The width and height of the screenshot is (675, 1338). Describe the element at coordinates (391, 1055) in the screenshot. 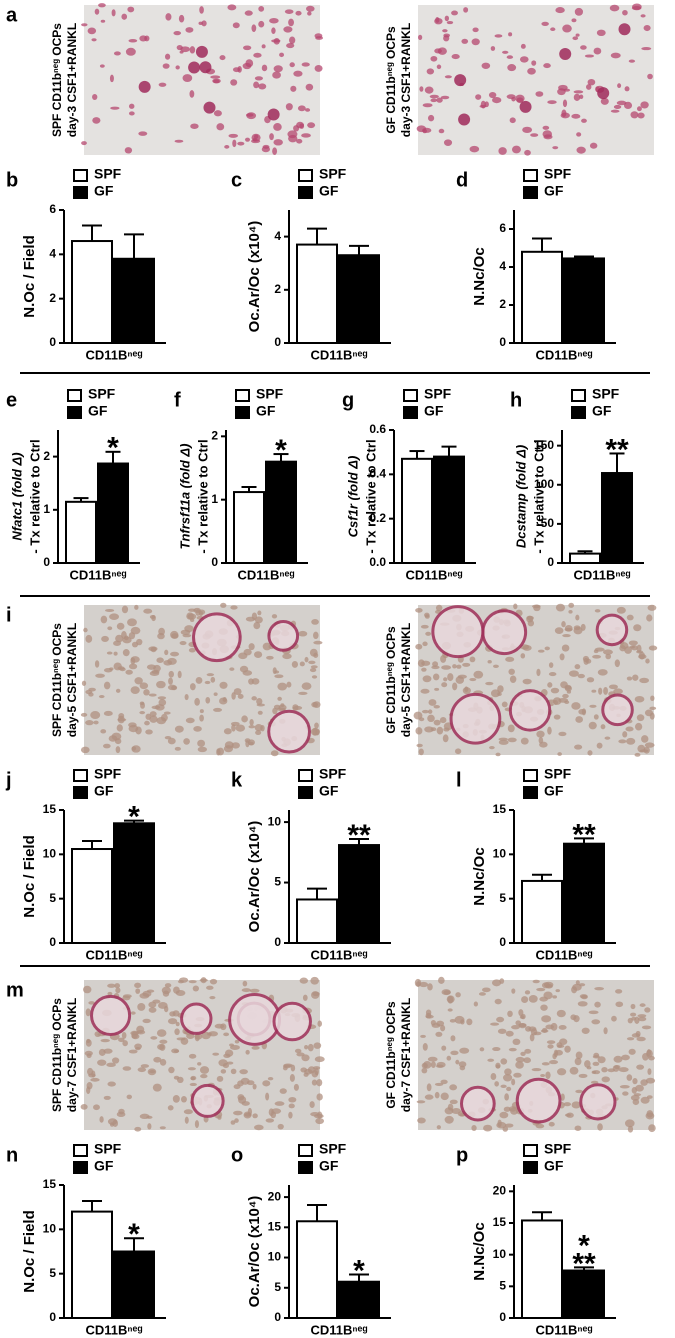

I see `image-label: GF CD11bⁿᵉᵍ OCPs` at that location.